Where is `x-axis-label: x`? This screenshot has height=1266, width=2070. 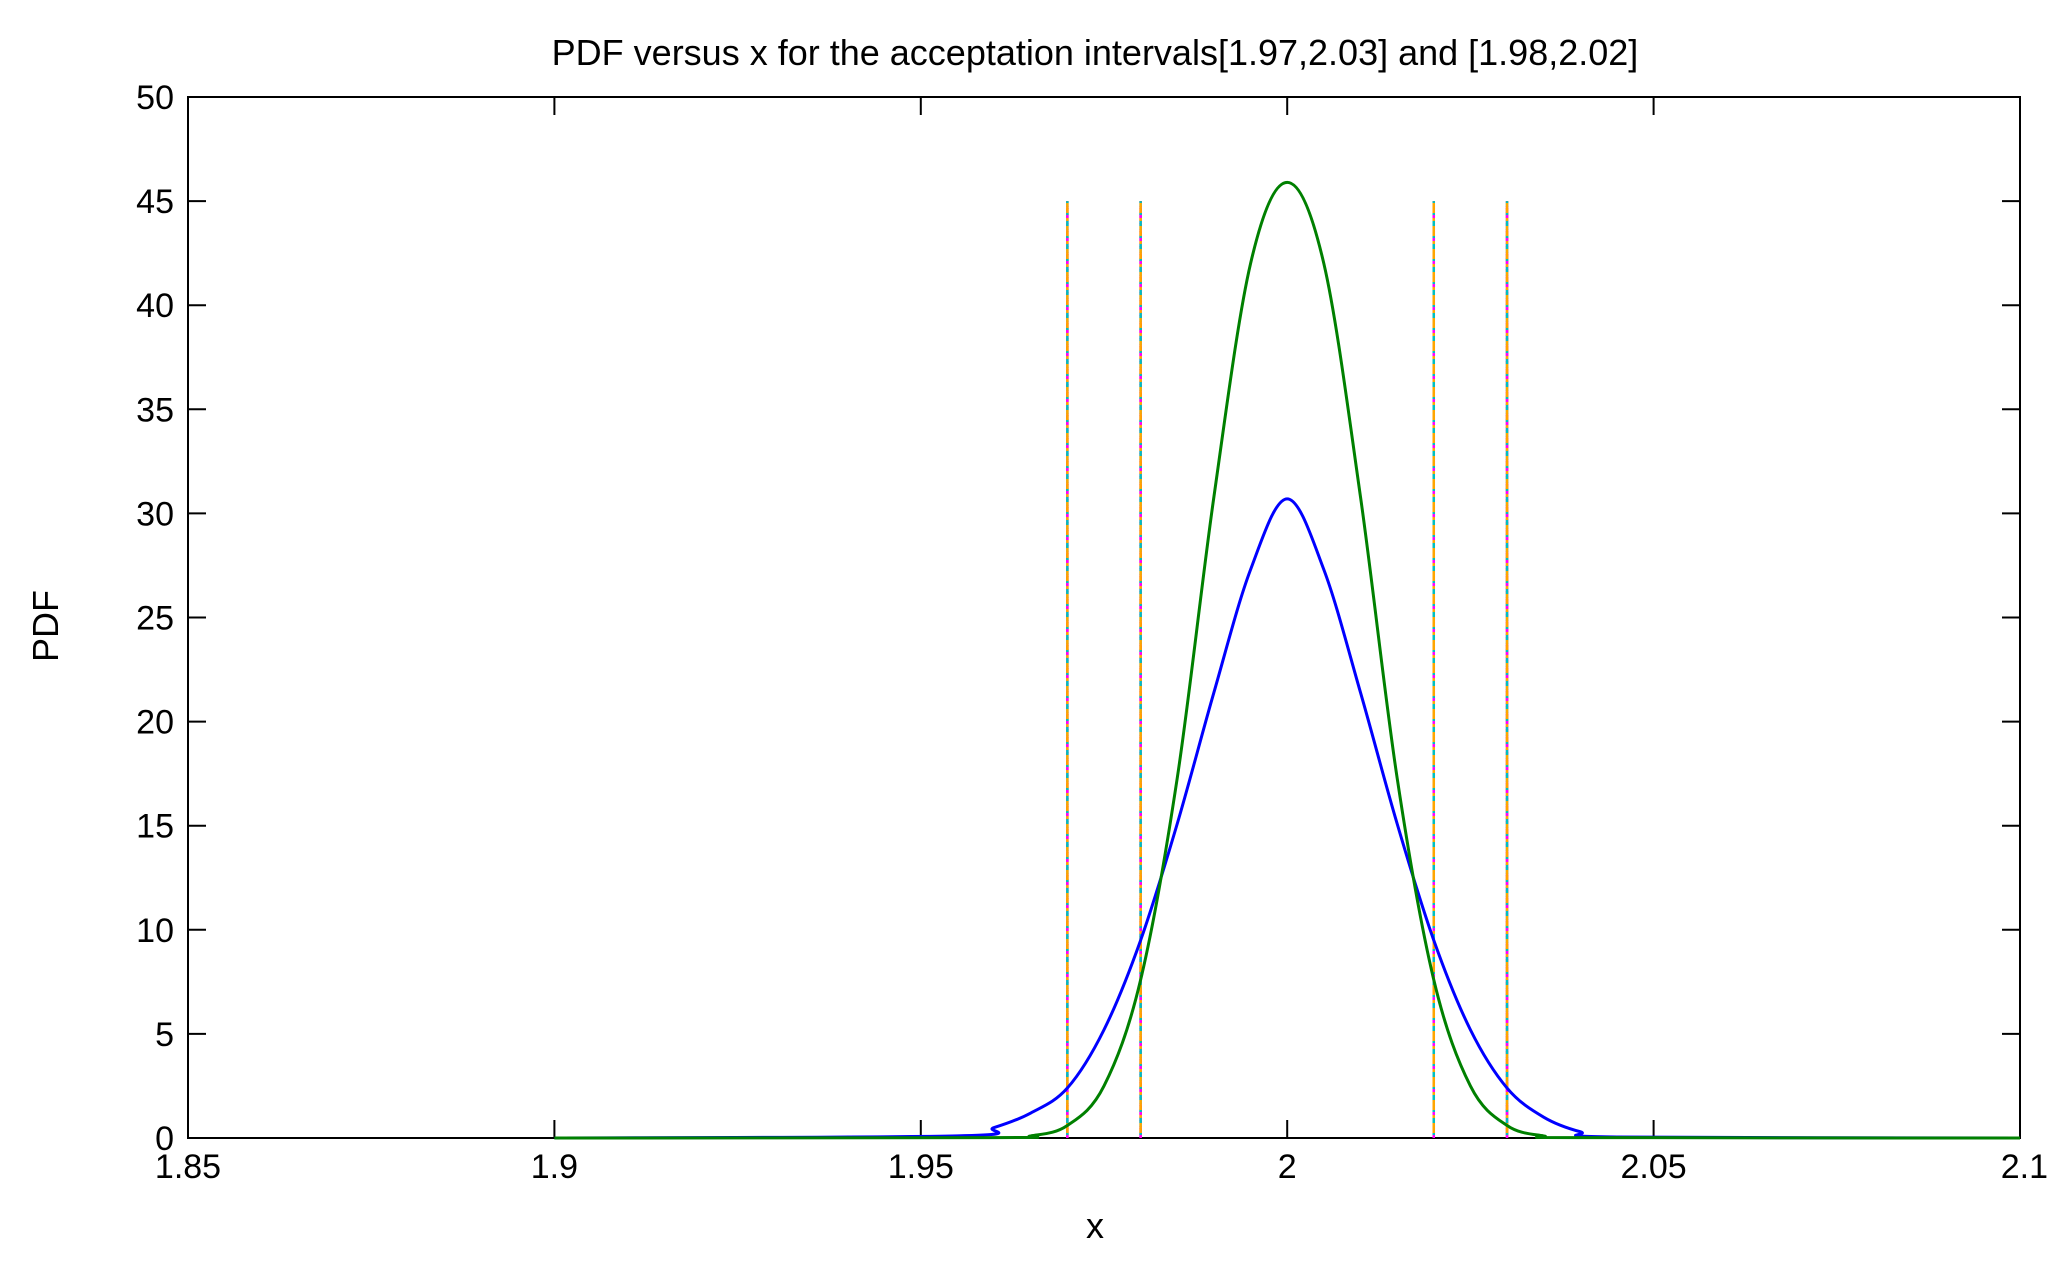
x-axis-label: x is located at coordinates (1095, 1225).